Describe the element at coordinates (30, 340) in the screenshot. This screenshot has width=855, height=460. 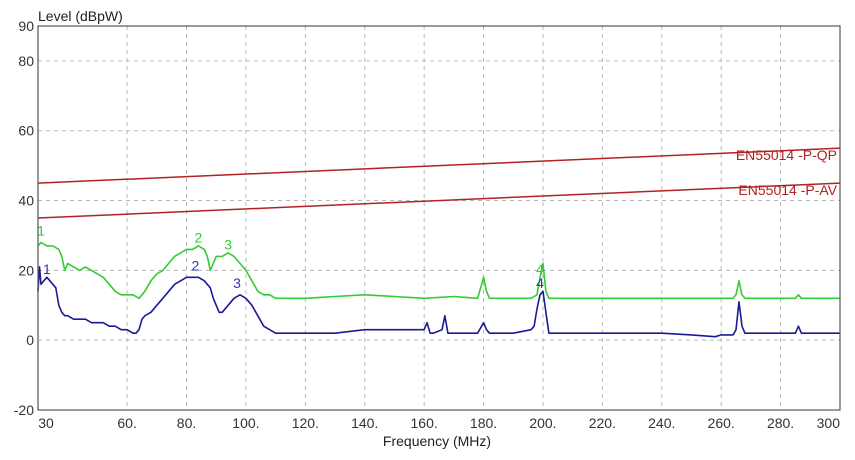
I see `y-tick-label: 0` at that location.